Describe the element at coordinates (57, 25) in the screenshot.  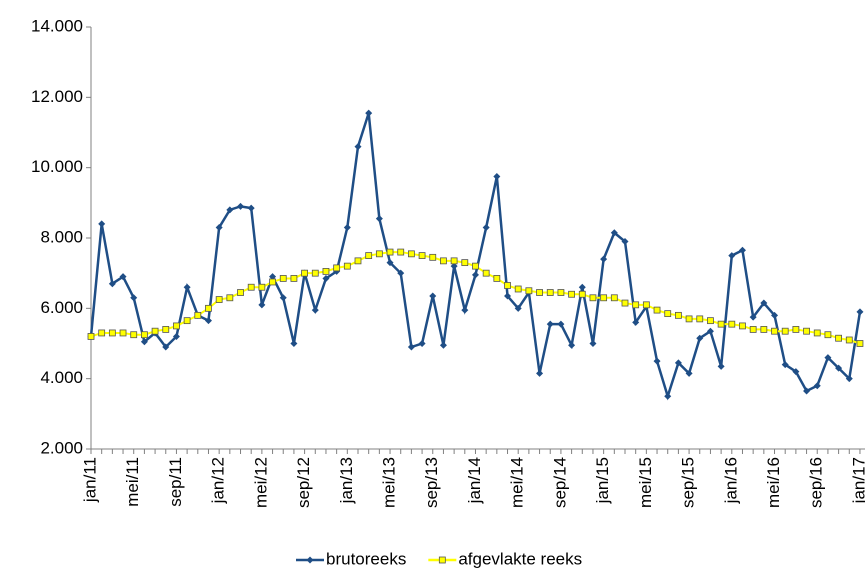
I see `y-tick-label: 14.000` at that location.